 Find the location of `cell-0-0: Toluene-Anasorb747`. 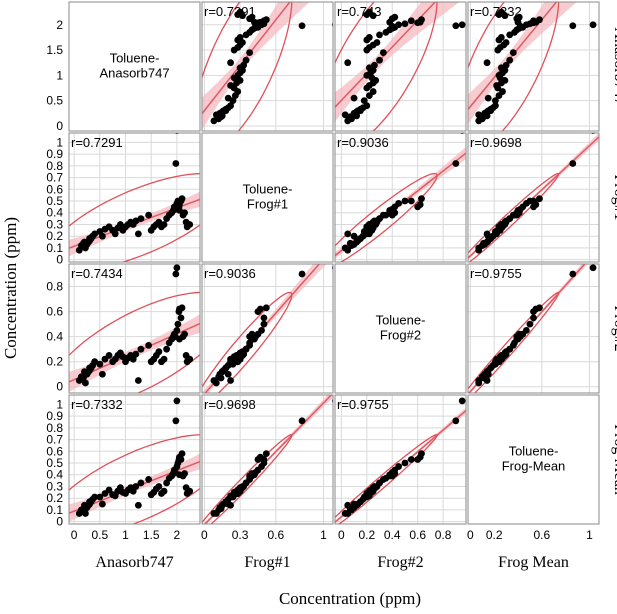

cell-0-0: Toluene-Anasorb747 is located at coordinates (134, 66).